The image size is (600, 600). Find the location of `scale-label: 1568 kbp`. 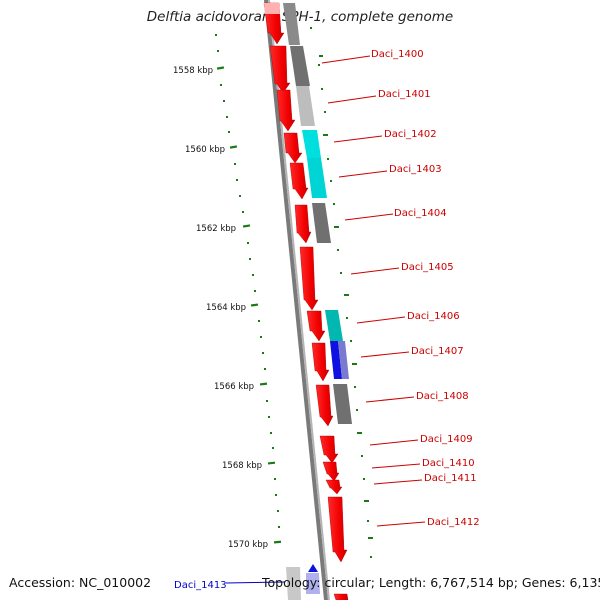

scale-label: 1568 kbp is located at coordinates (242, 466).